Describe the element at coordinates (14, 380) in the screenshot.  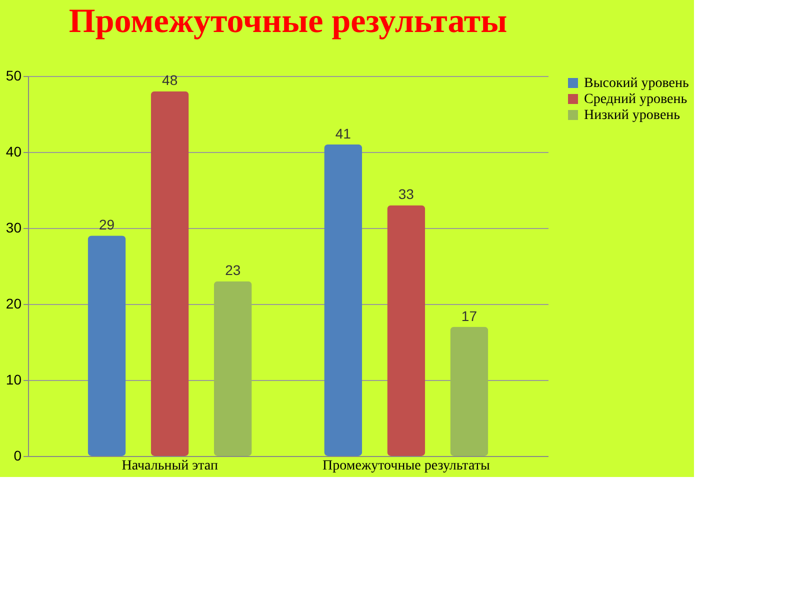
I see `y-tick-label: 10` at that location.